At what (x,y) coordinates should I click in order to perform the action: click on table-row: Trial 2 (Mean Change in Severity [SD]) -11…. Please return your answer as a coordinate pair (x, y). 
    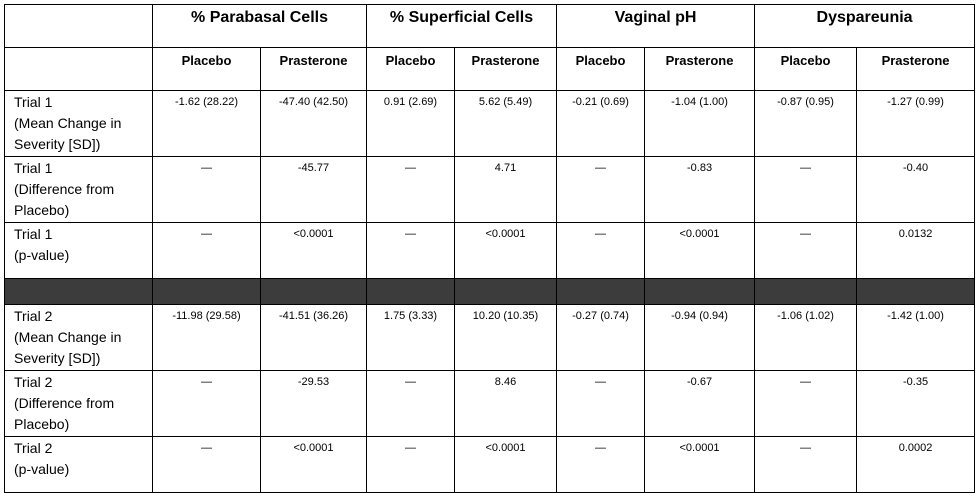
    Looking at the image, I should click on (490, 337).